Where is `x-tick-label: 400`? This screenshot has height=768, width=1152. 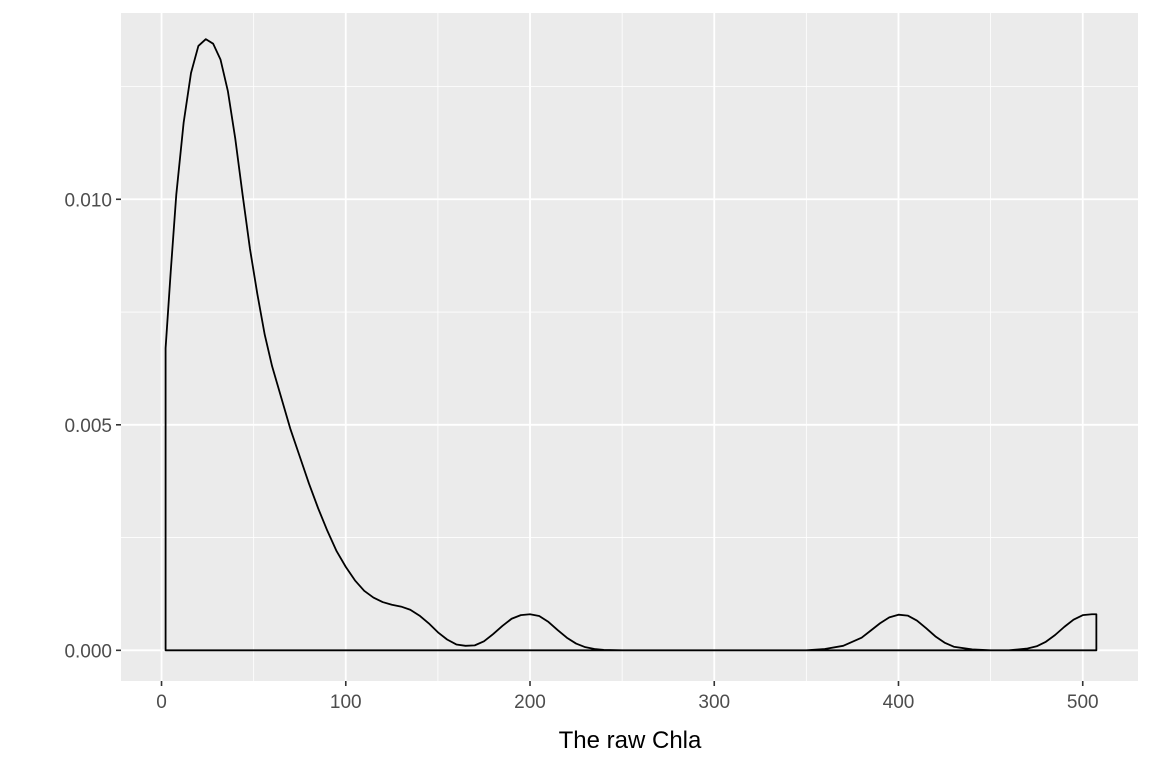 x-tick-label: 400 is located at coordinates (899, 702).